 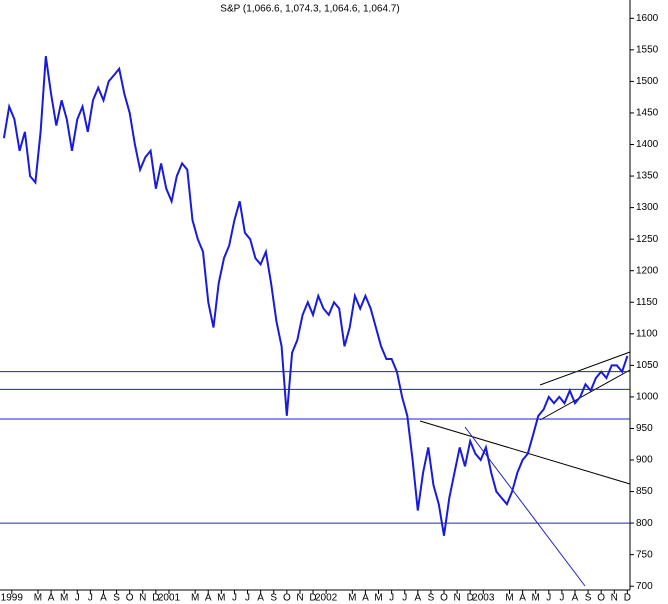 What do you see at coordinates (647, 365) in the screenshot?
I see `y-tick-label: 1050` at bounding box center [647, 365].